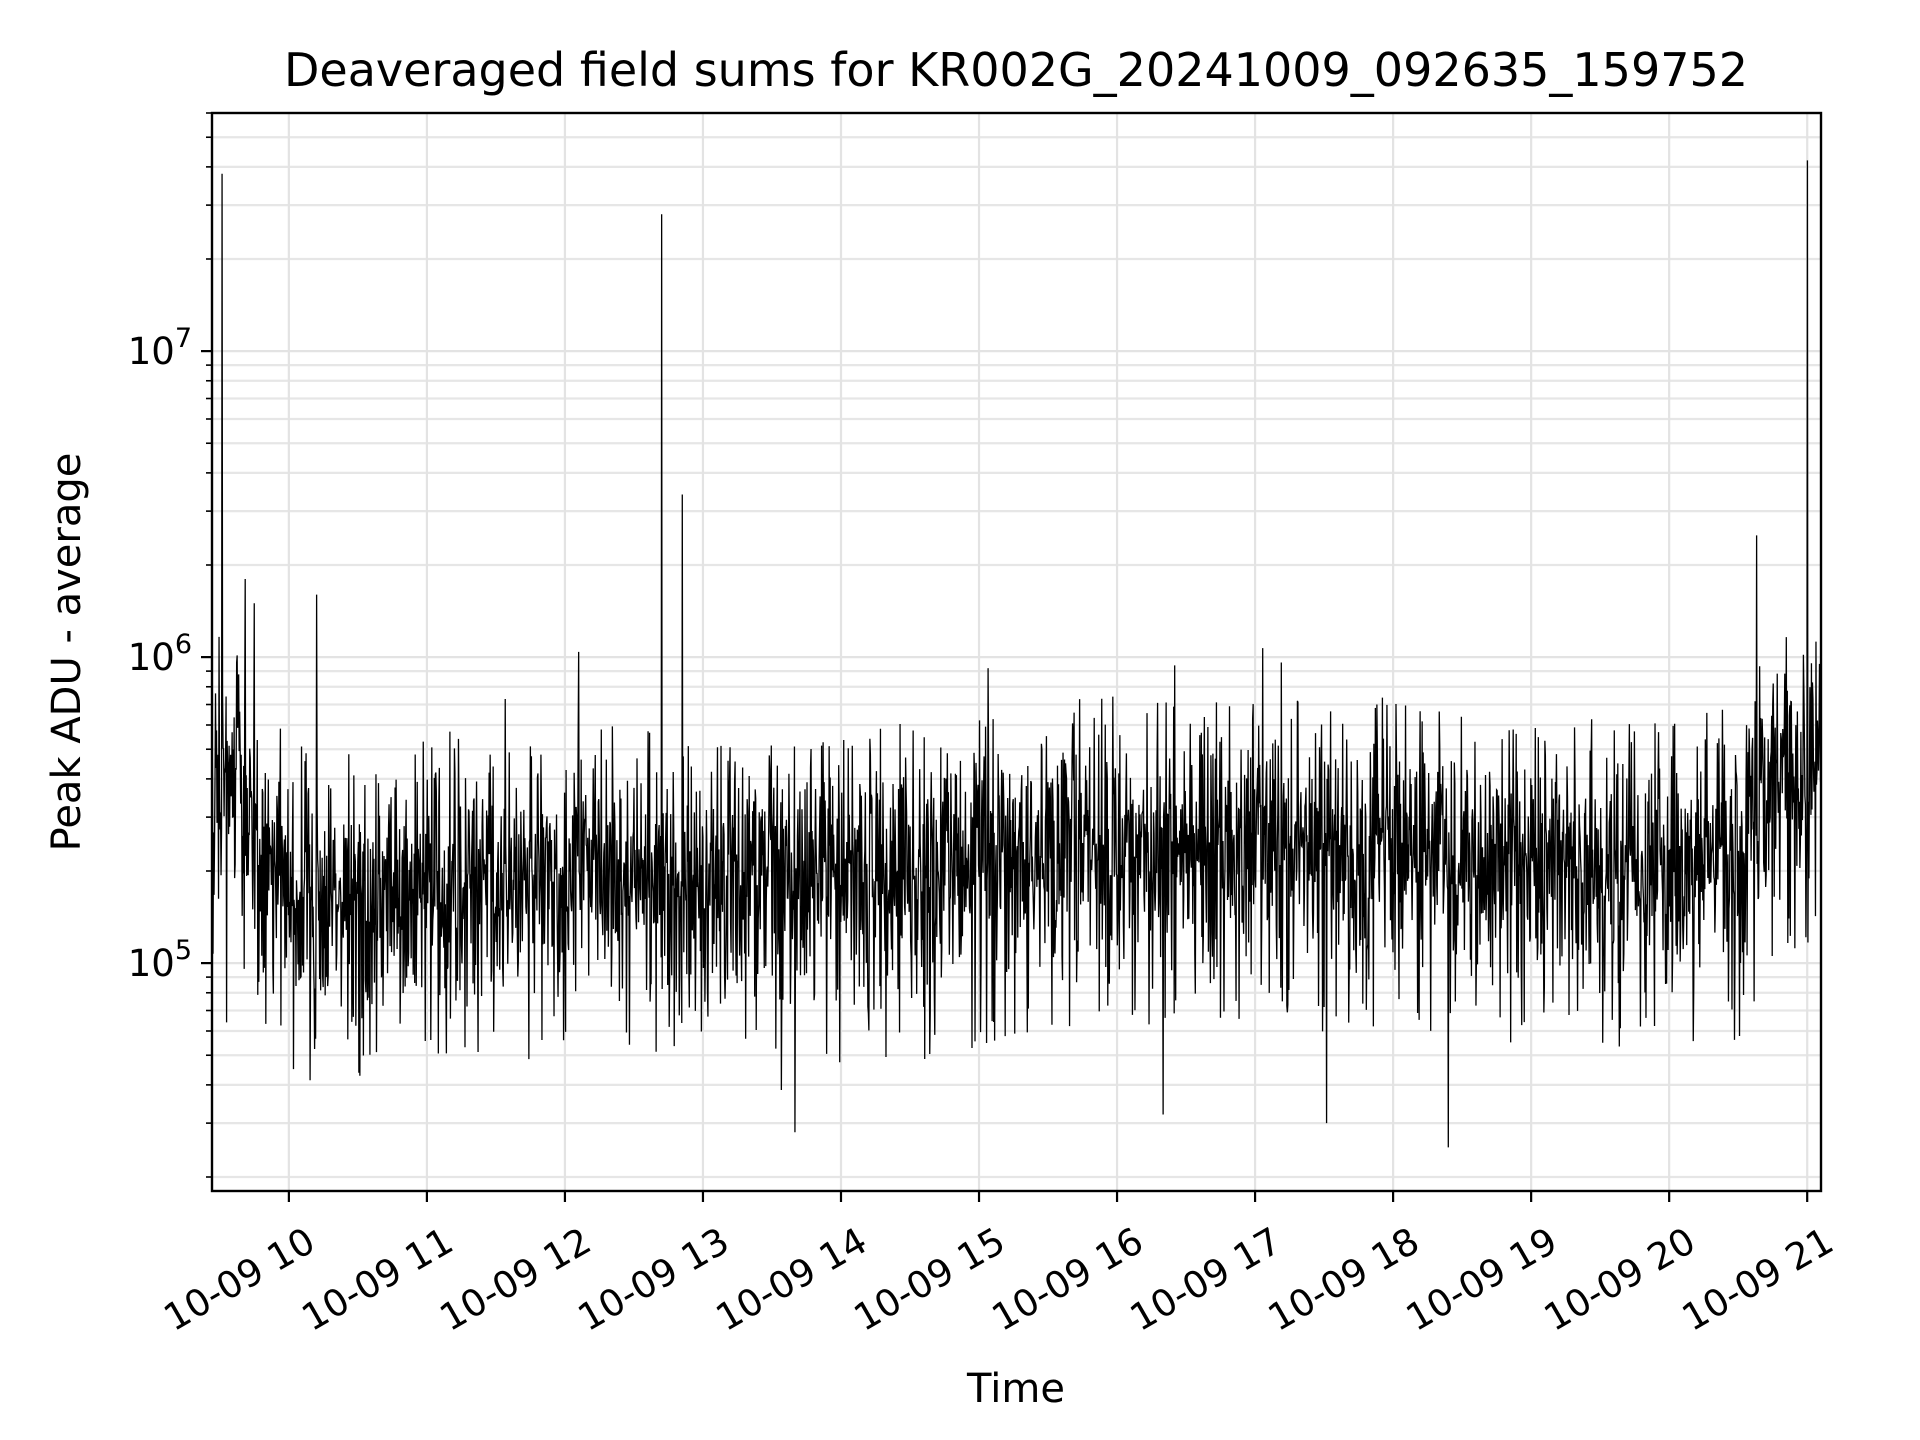  What do you see at coordinates (1344, 1279) in the screenshot?
I see `x-tick-label: 10-09 18` at bounding box center [1344, 1279].